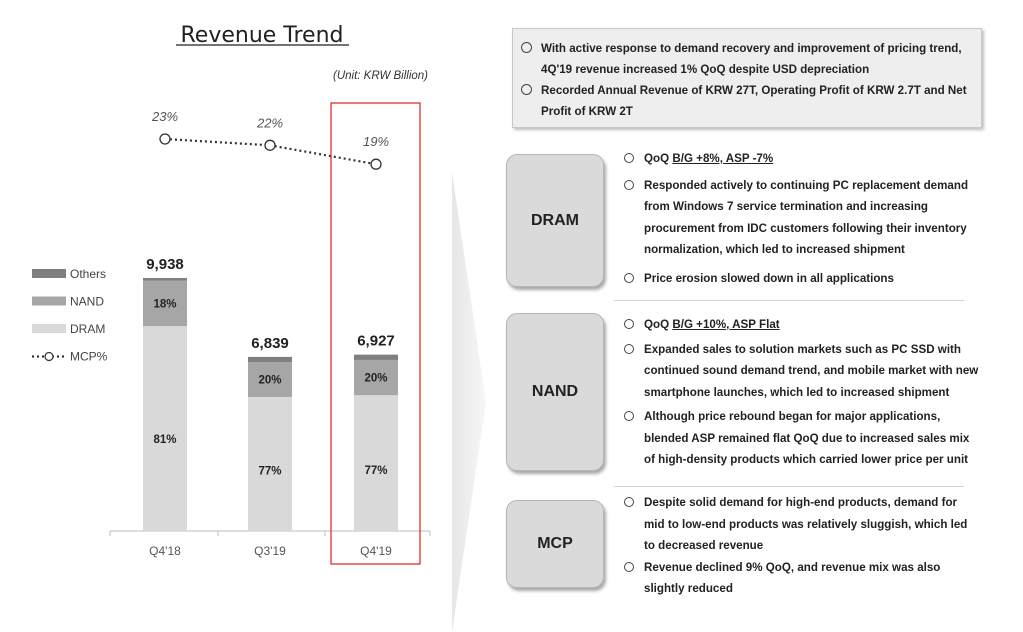 The width and height of the screenshot is (1023, 632). What do you see at coordinates (376, 141) in the screenshot?
I see `mcp-value-label: 19%` at bounding box center [376, 141].